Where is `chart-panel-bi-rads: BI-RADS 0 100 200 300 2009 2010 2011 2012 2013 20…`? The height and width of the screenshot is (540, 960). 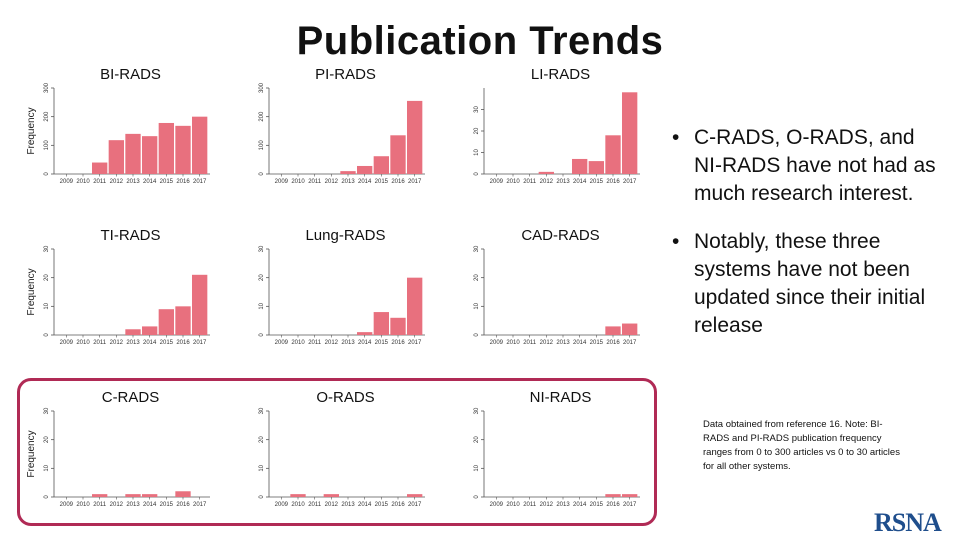
chart-panel-bi-rads: BI-RADS 0 100 200 300 2009 2010 2011 2012 2013 20… is located at coordinates (129, 133).